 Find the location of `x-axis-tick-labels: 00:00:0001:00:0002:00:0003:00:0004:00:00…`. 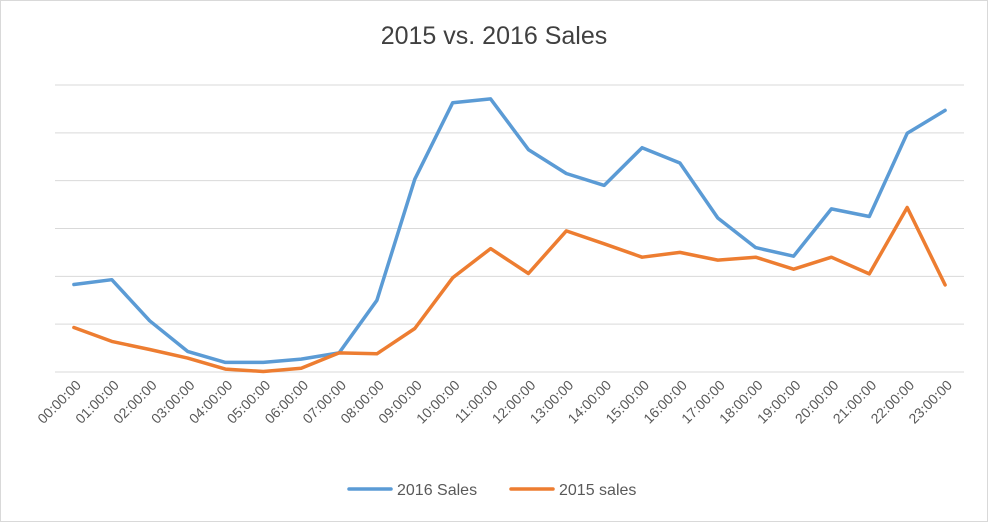

x-axis-tick-labels: 00:00:0001:00:0002:00:0003:00:0004:00:00… is located at coordinates (494, 402).